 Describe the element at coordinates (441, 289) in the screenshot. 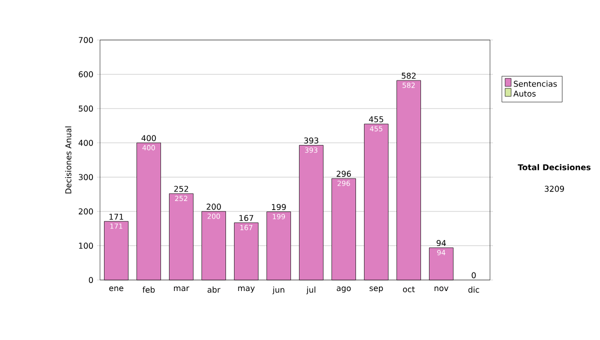

I see `x-tick-label: nov` at that location.